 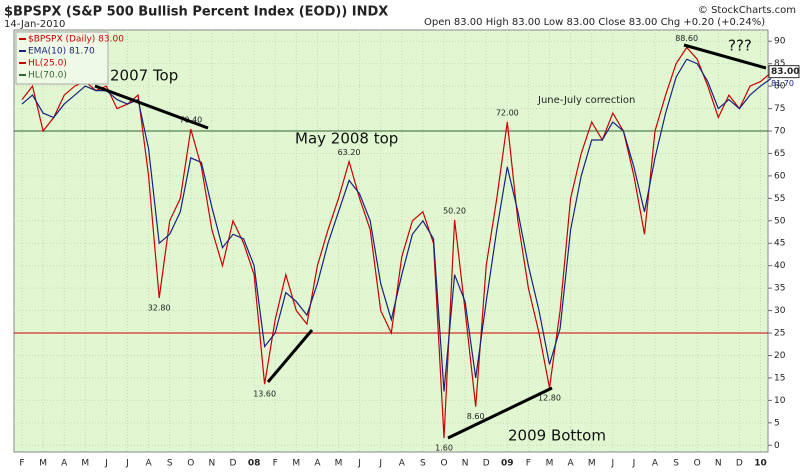 What do you see at coordinates (254, 464) in the screenshot?
I see `x-tick-label: 08` at bounding box center [254, 464].